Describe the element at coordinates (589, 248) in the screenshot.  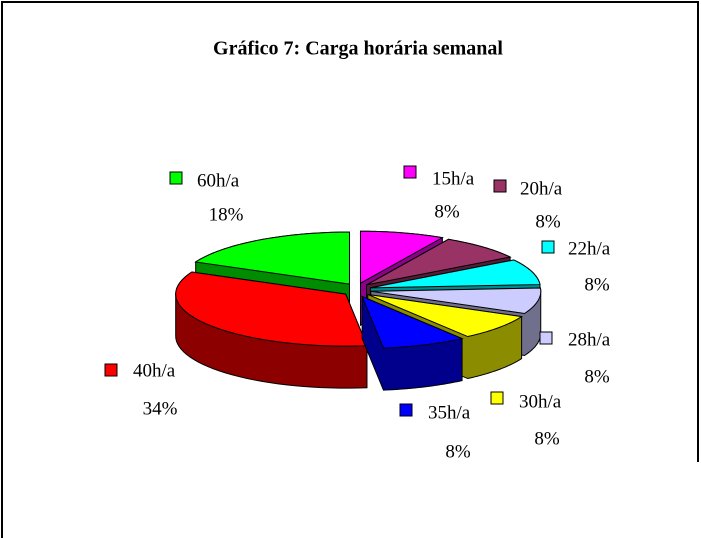
I see `category-label: 22h/a` at that location.